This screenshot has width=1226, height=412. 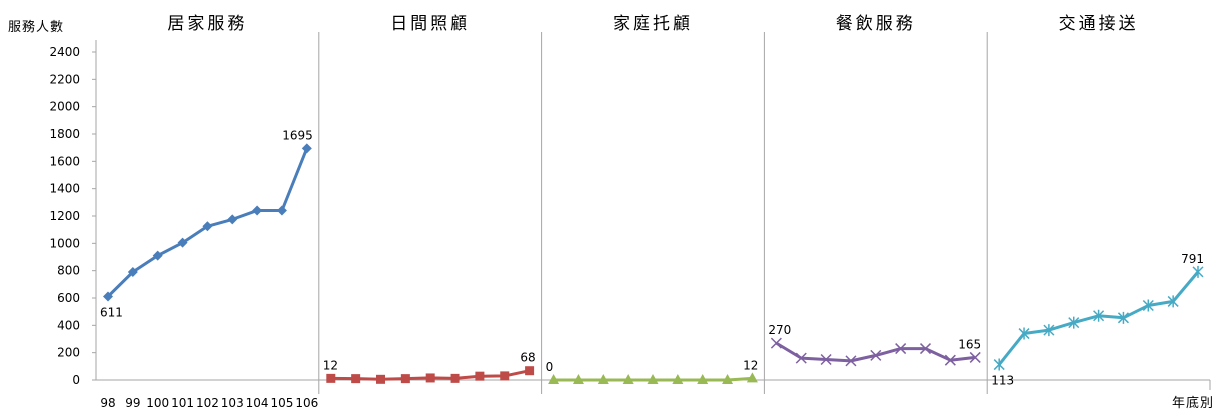 I want to click on y-tick-label: 2200, so click(x=64, y=79).